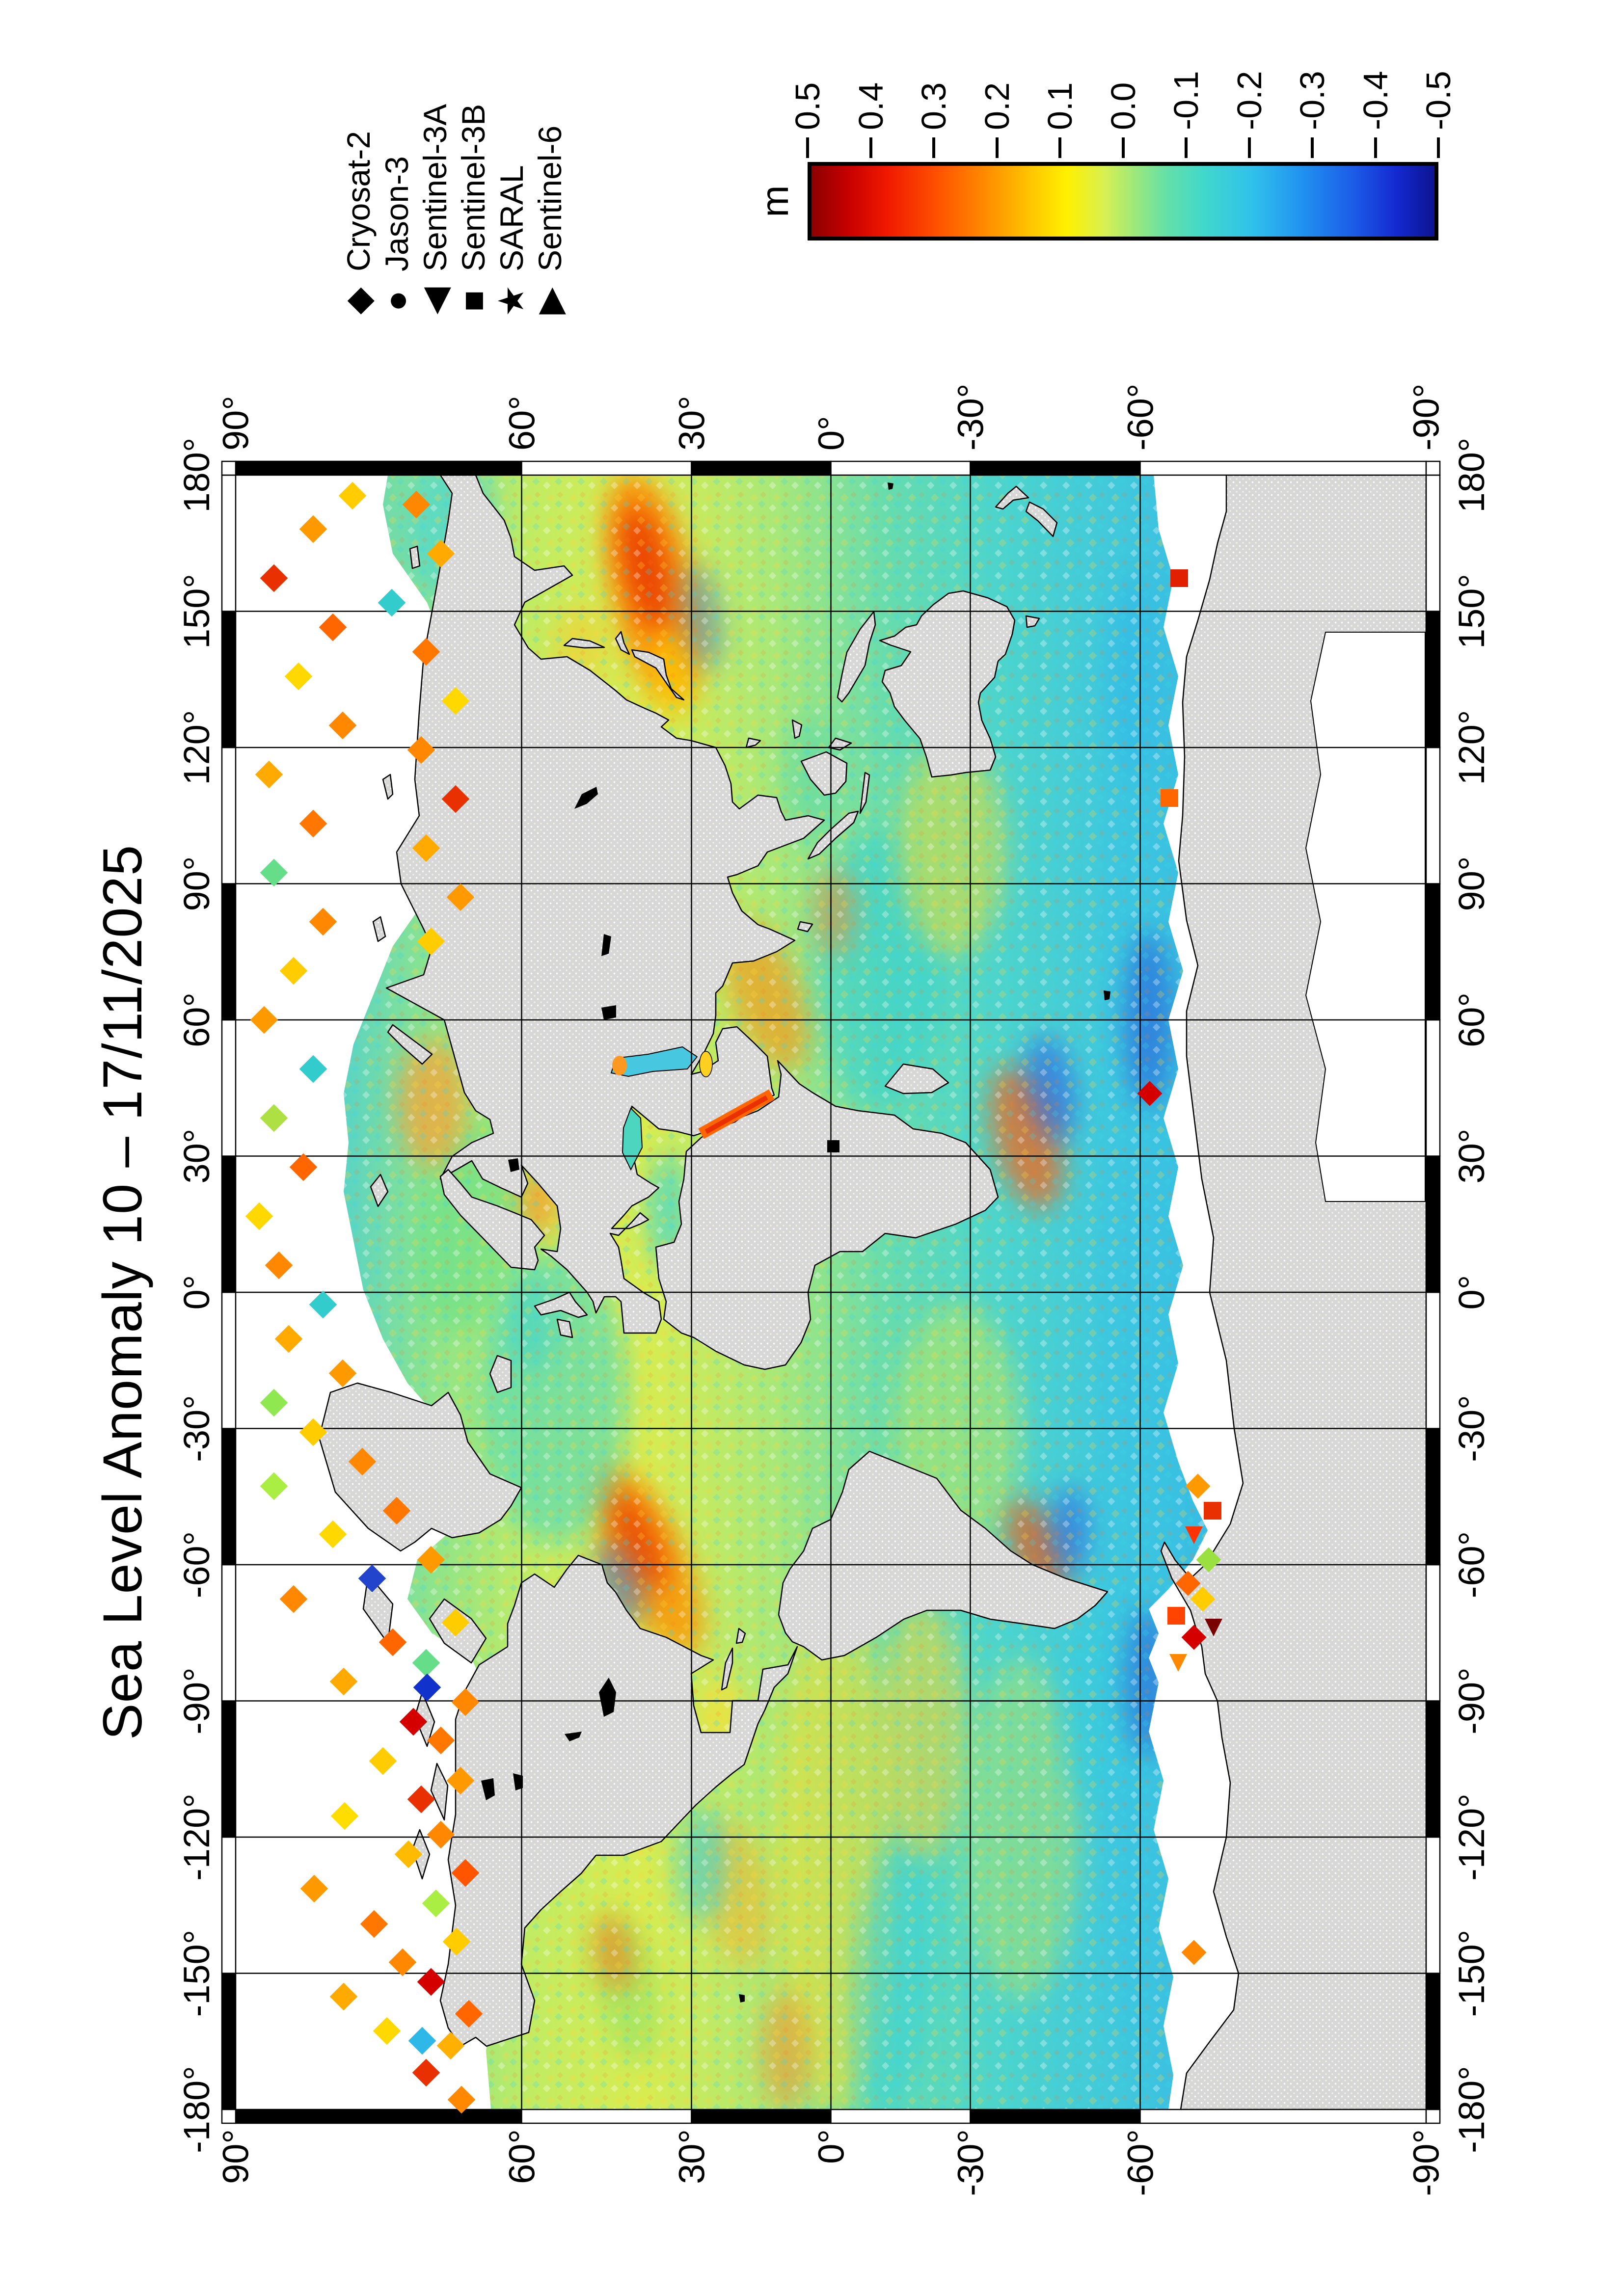 This screenshot has width=1623, height=2296. What do you see at coordinates (996, 106) in the screenshot?
I see `colorbar-tick-label: 0.2` at bounding box center [996, 106].